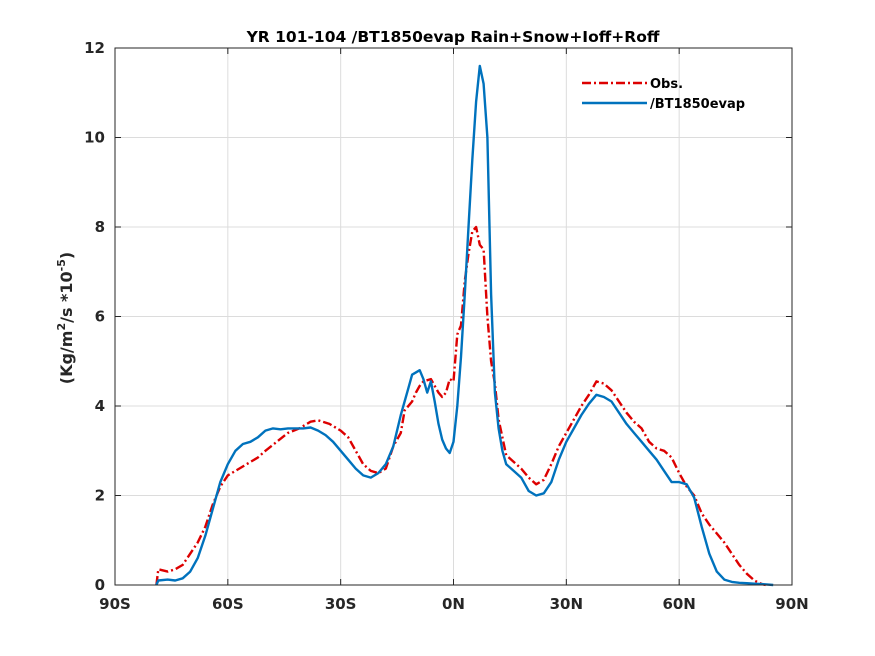 Image resolution: width=875 pixels, height=656 pixels. Describe the element at coordinates (100, 496) in the screenshot. I see `y-tick-label: 2` at that location.